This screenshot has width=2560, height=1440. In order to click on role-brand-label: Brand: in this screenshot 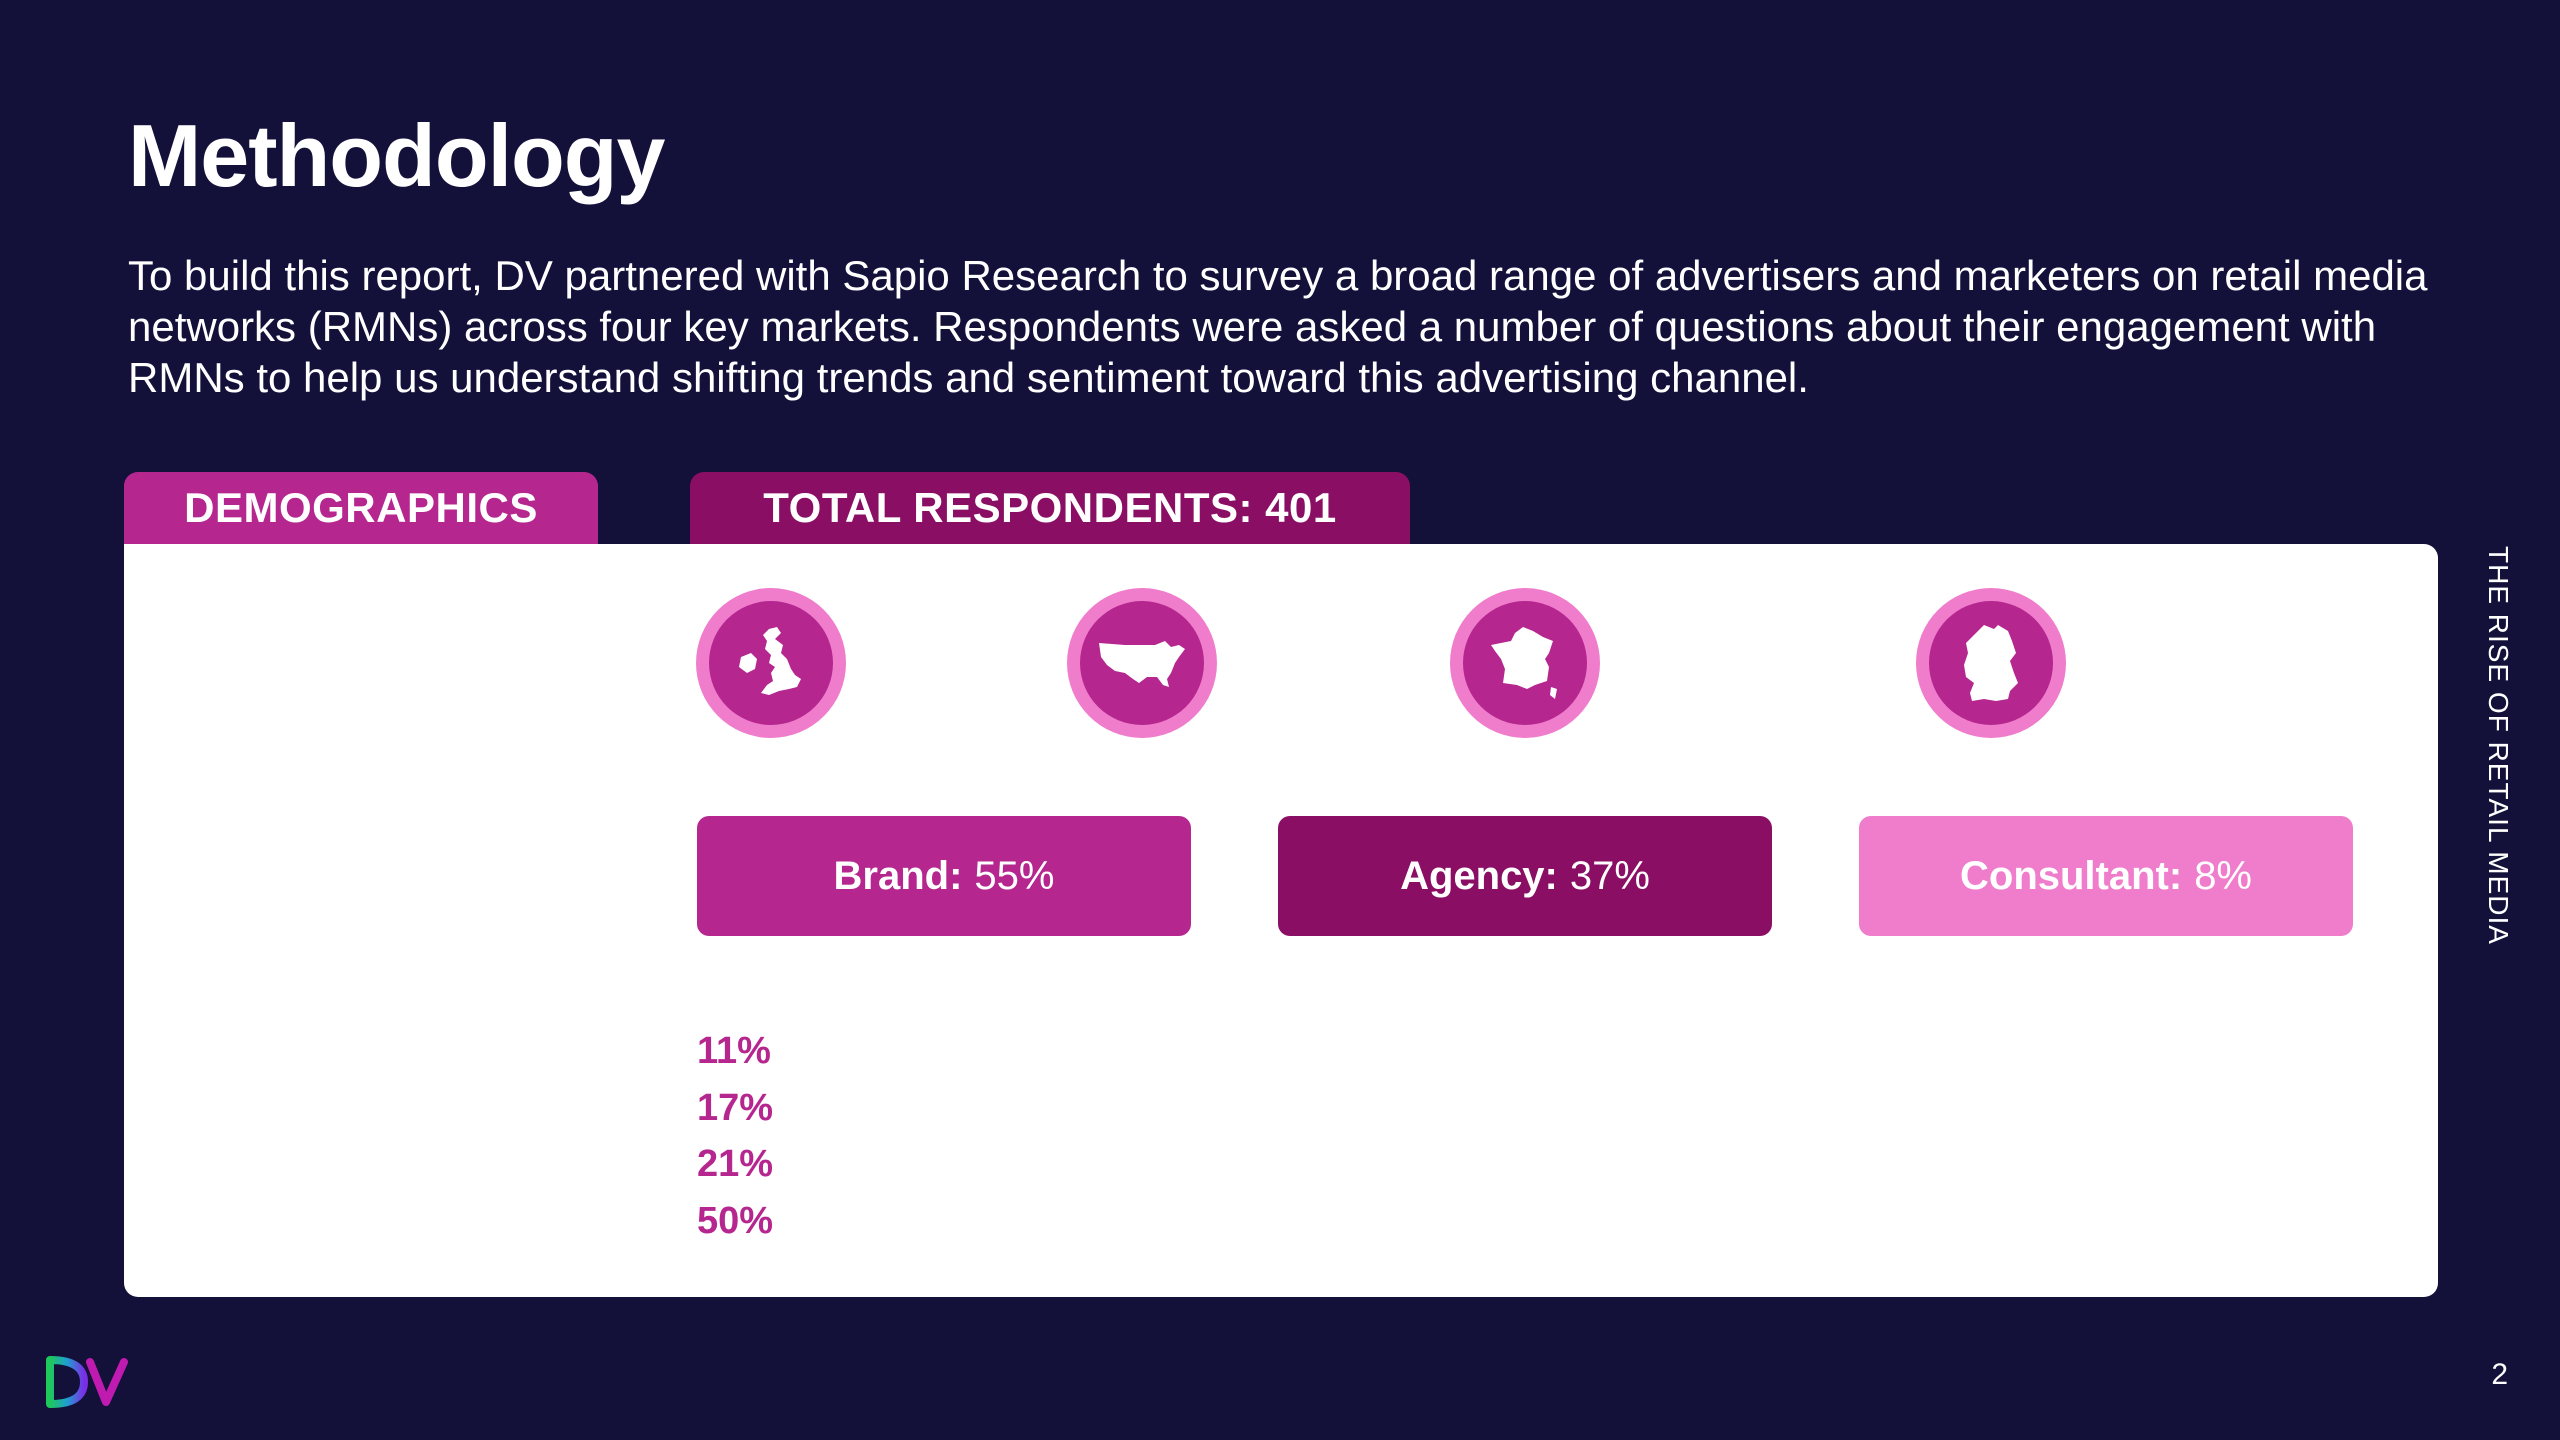, I will do `click(898, 875)`.